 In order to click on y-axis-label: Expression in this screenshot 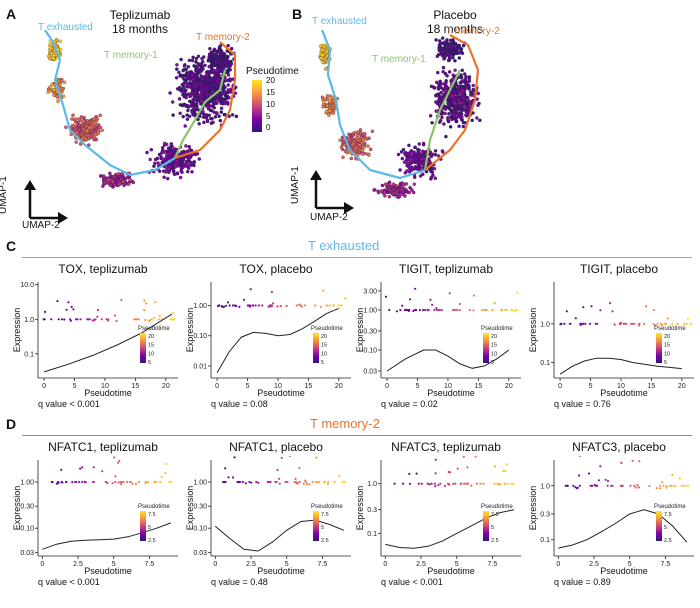, I will do `click(190, 330)`.